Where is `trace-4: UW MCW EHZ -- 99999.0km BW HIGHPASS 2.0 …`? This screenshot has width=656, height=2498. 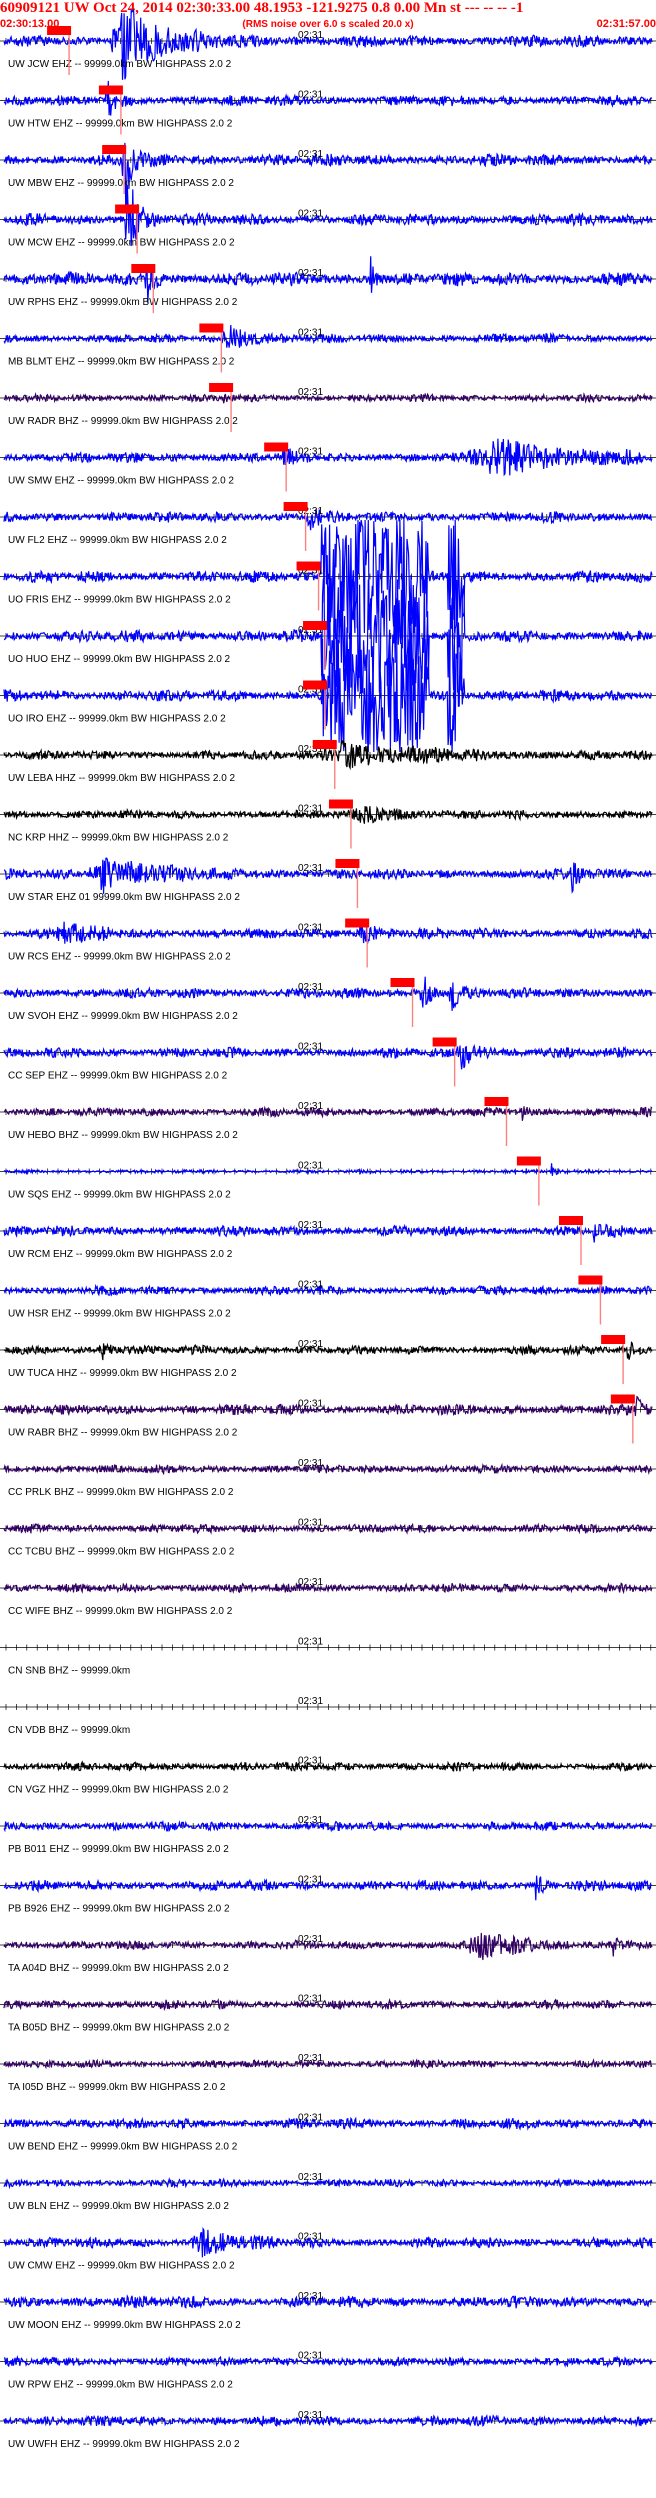 trace-4: UW MCW EHZ -- 99999.0km BW HIGHPASS 2.0 … is located at coordinates (328, 219).